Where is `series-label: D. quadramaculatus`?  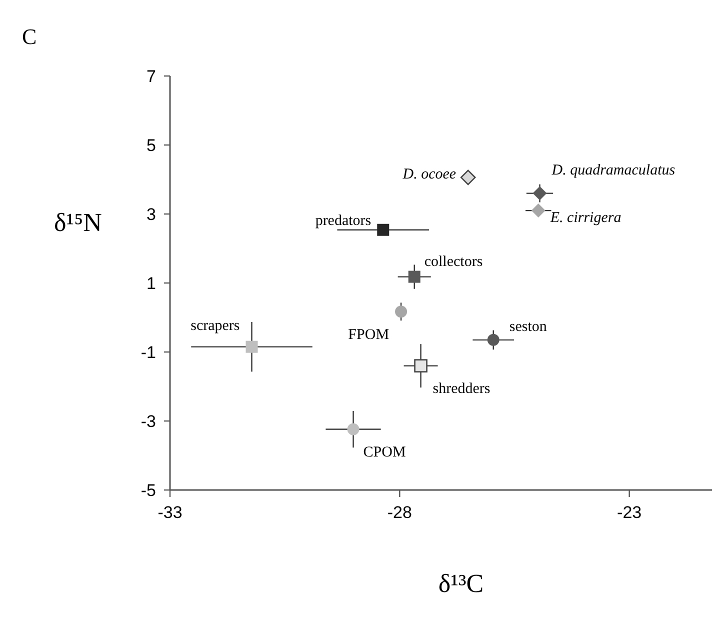 series-label: D. quadramaculatus is located at coordinates (613, 170).